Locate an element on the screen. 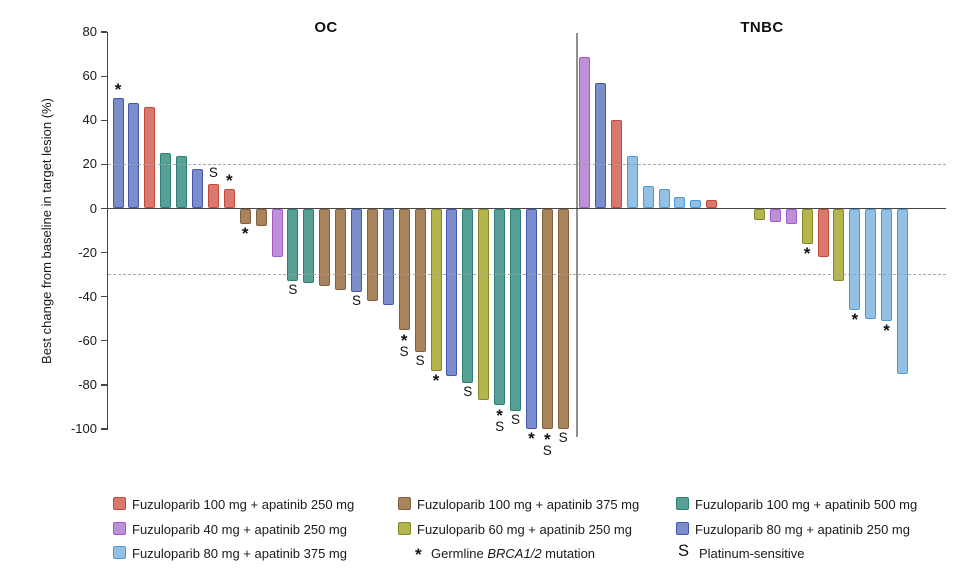 The height and width of the screenshot is (578, 976). reference-line-plus20 is located at coordinates (527, 164).